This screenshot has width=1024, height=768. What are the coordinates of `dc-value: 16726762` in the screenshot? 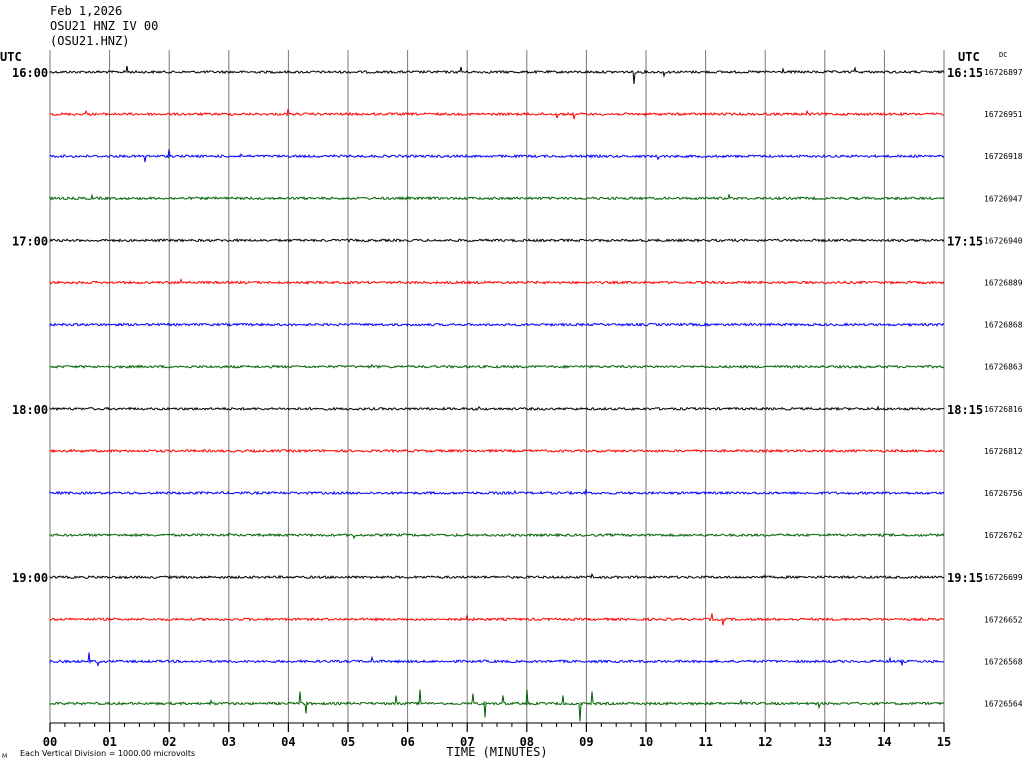 It's located at (1003, 535).